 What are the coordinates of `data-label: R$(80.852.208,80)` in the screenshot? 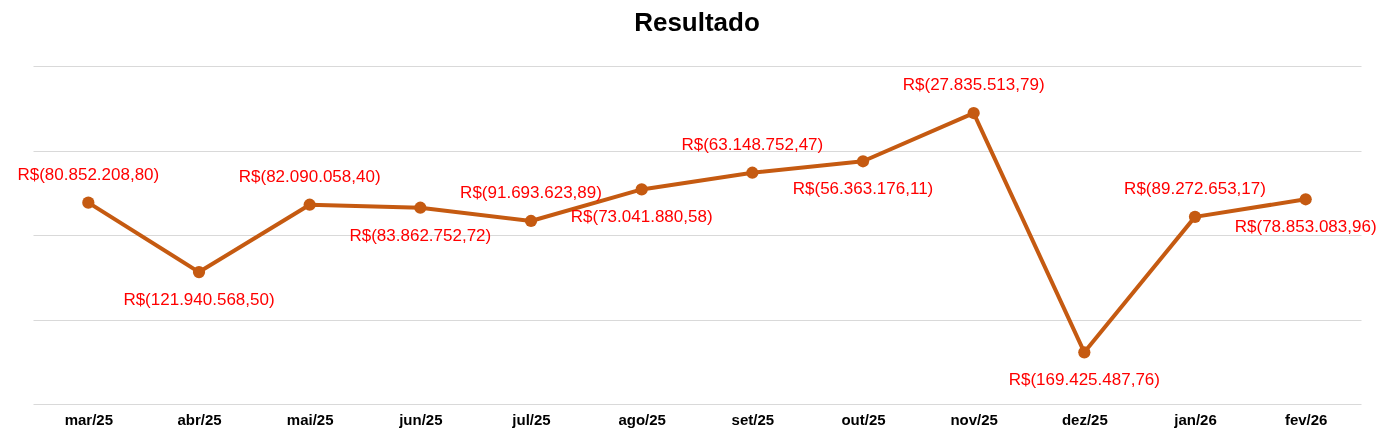 It's located at (88, 174).